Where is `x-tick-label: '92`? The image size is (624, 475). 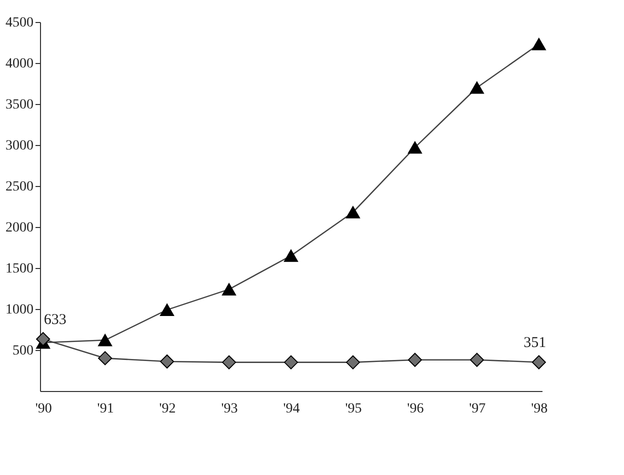 x-tick-label: '92 is located at coordinates (167, 409).